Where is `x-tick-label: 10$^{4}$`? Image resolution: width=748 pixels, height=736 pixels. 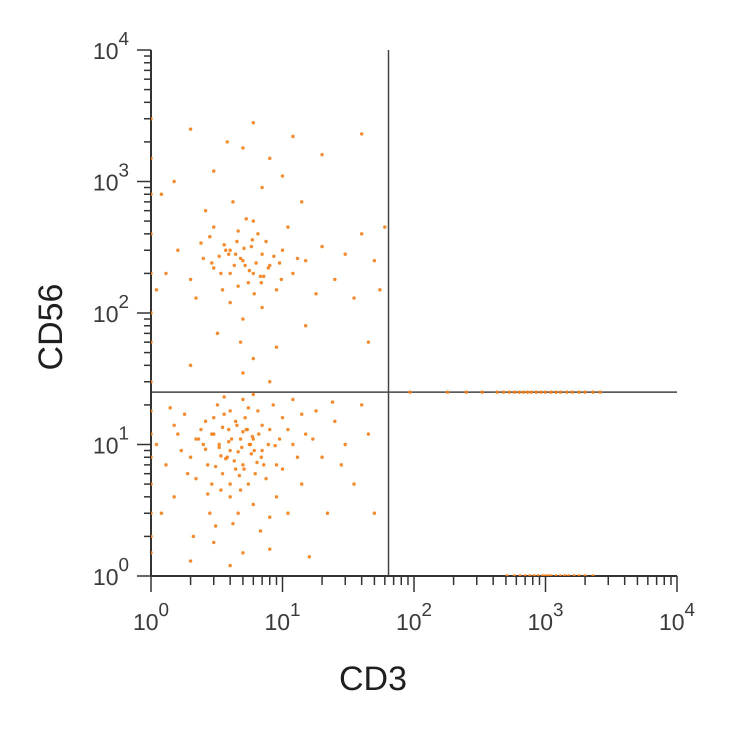
x-tick-label: 10$^{4}$ is located at coordinates (677, 616).